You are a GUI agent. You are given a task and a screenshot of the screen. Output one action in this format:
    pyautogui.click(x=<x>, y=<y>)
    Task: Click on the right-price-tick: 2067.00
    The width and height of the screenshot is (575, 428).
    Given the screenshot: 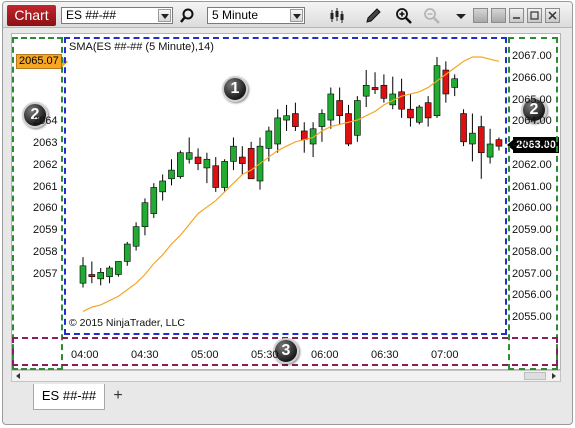 What is the action you would take?
    pyautogui.click(x=532, y=56)
    